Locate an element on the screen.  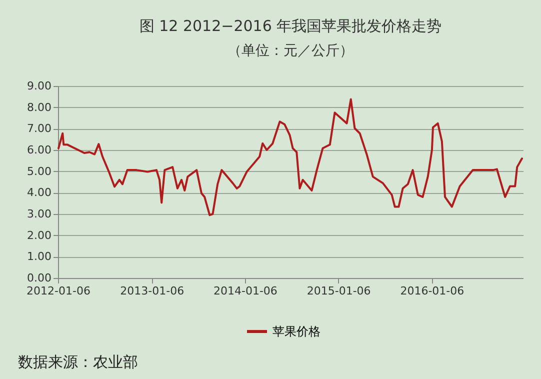
y-tick-label: 6.00 is located at coordinates (39, 150).